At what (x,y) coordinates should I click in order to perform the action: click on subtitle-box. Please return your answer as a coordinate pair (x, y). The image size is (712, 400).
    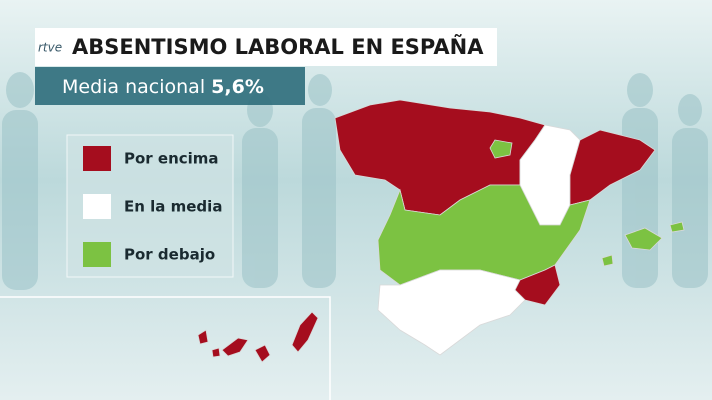
    Looking at the image, I should click on (170, 86).